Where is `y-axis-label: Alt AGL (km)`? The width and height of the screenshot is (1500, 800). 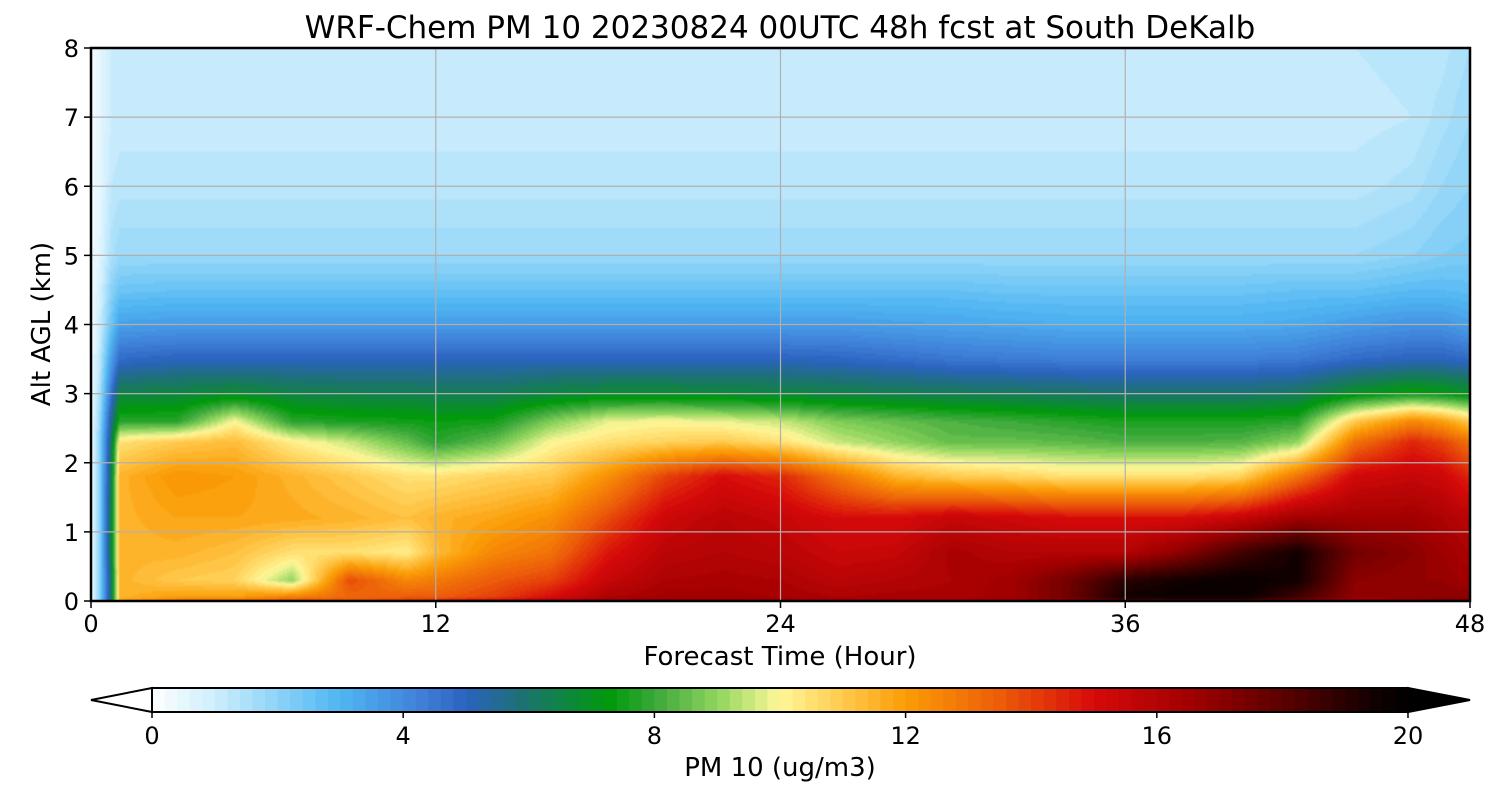 y-axis-label: Alt AGL (km) is located at coordinates (42, 324).